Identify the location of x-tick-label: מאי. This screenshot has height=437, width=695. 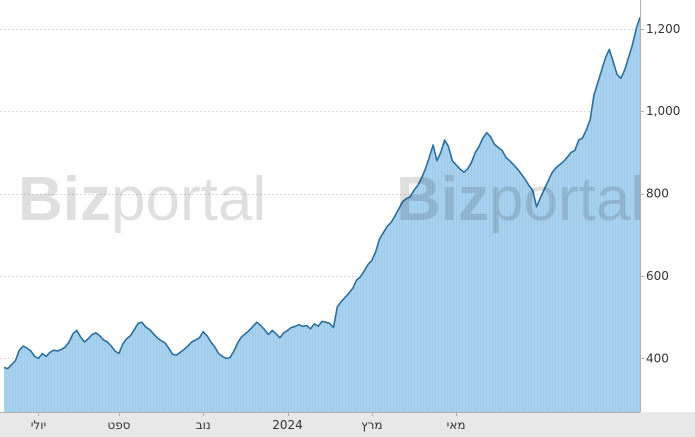
(456, 425).